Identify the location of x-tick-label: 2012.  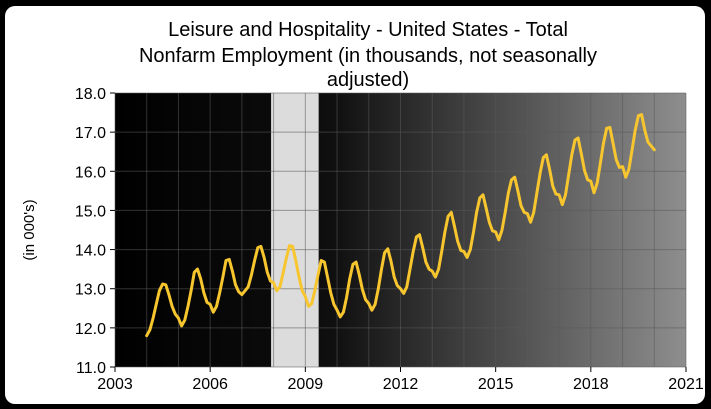
(401, 384).